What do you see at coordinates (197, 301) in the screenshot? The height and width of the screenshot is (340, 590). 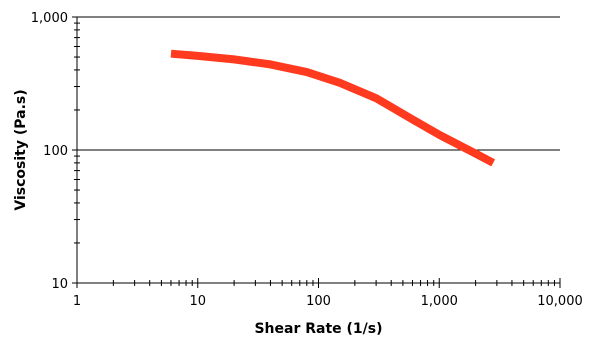 I see `x-tick-label: 10` at bounding box center [197, 301].